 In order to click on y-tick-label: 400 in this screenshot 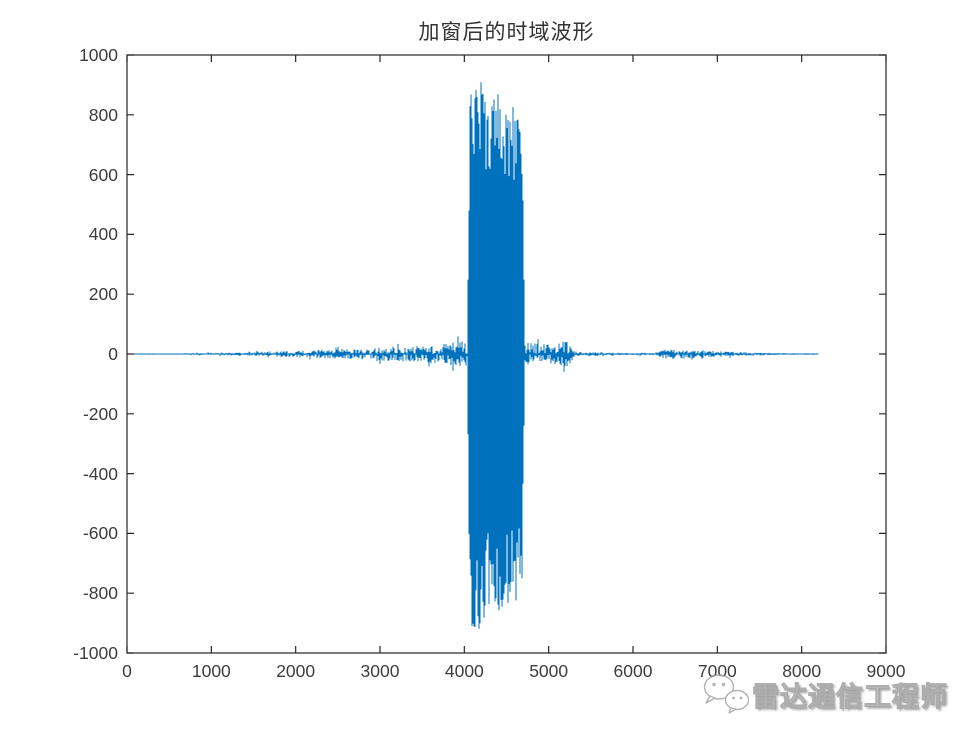, I will do `click(103, 234)`.